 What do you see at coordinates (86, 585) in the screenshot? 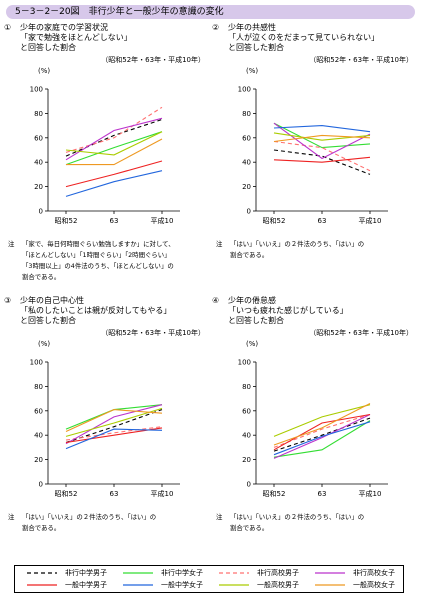
I see `legend-label: 一般中学男子` at bounding box center [86, 585].